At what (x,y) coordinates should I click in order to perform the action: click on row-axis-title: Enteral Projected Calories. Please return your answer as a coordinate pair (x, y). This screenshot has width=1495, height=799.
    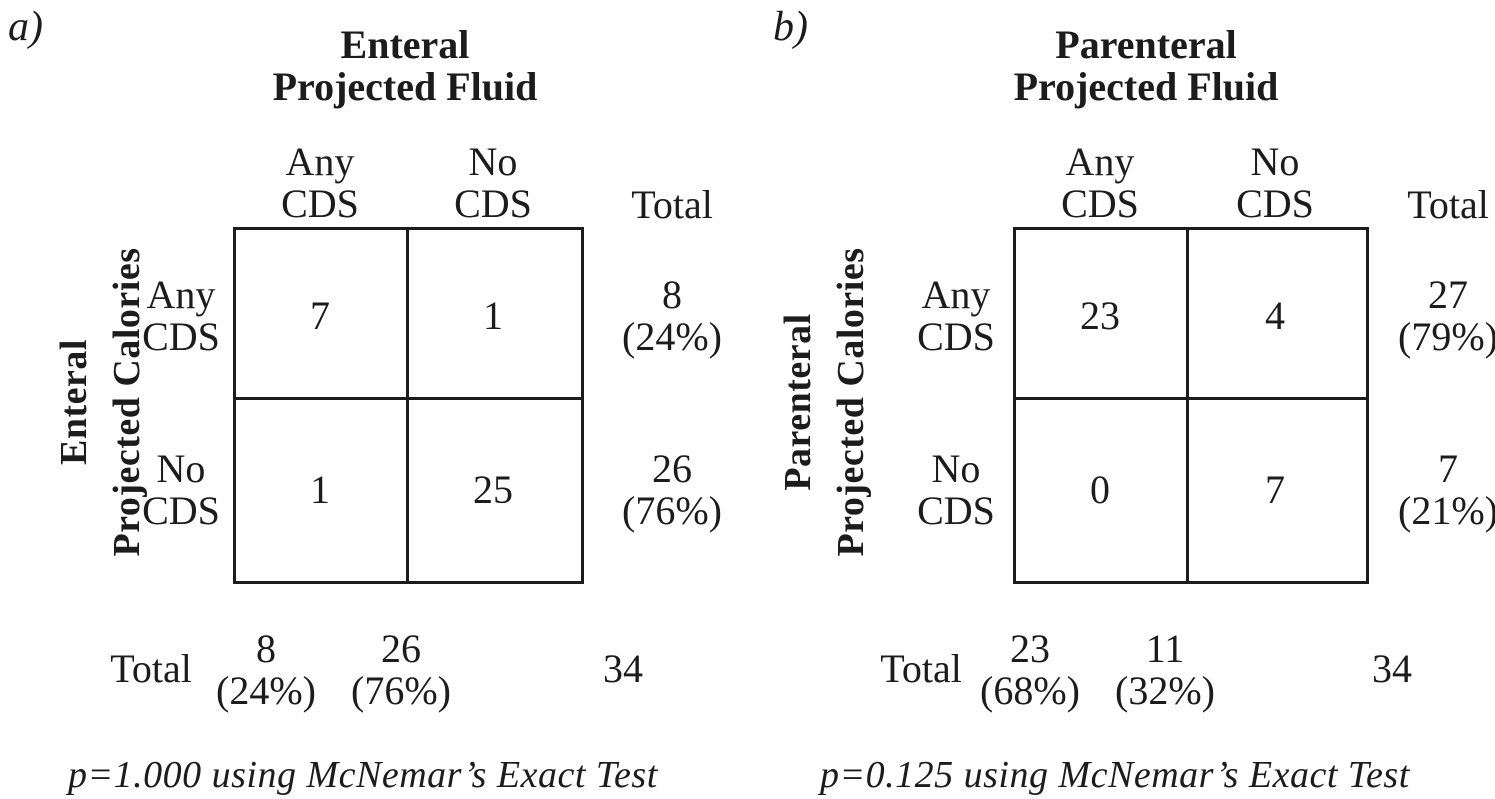
    Looking at the image, I should click on (100, 402).